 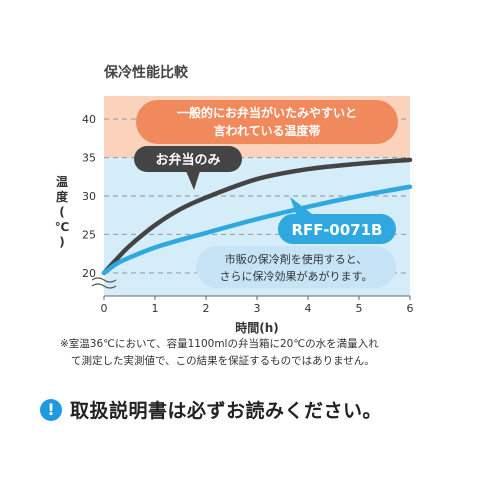 I want to click on y-tick-label-20: 20, so click(x=89, y=273).